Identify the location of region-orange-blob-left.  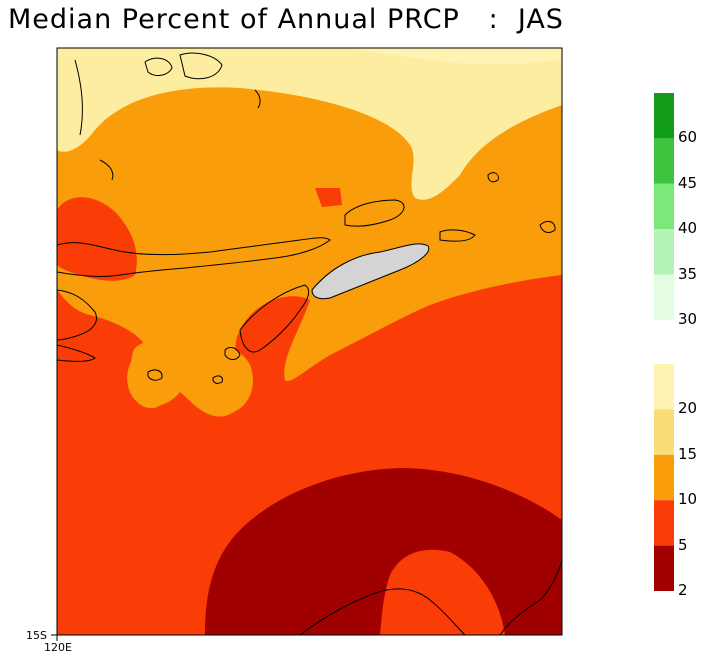
(155, 374).